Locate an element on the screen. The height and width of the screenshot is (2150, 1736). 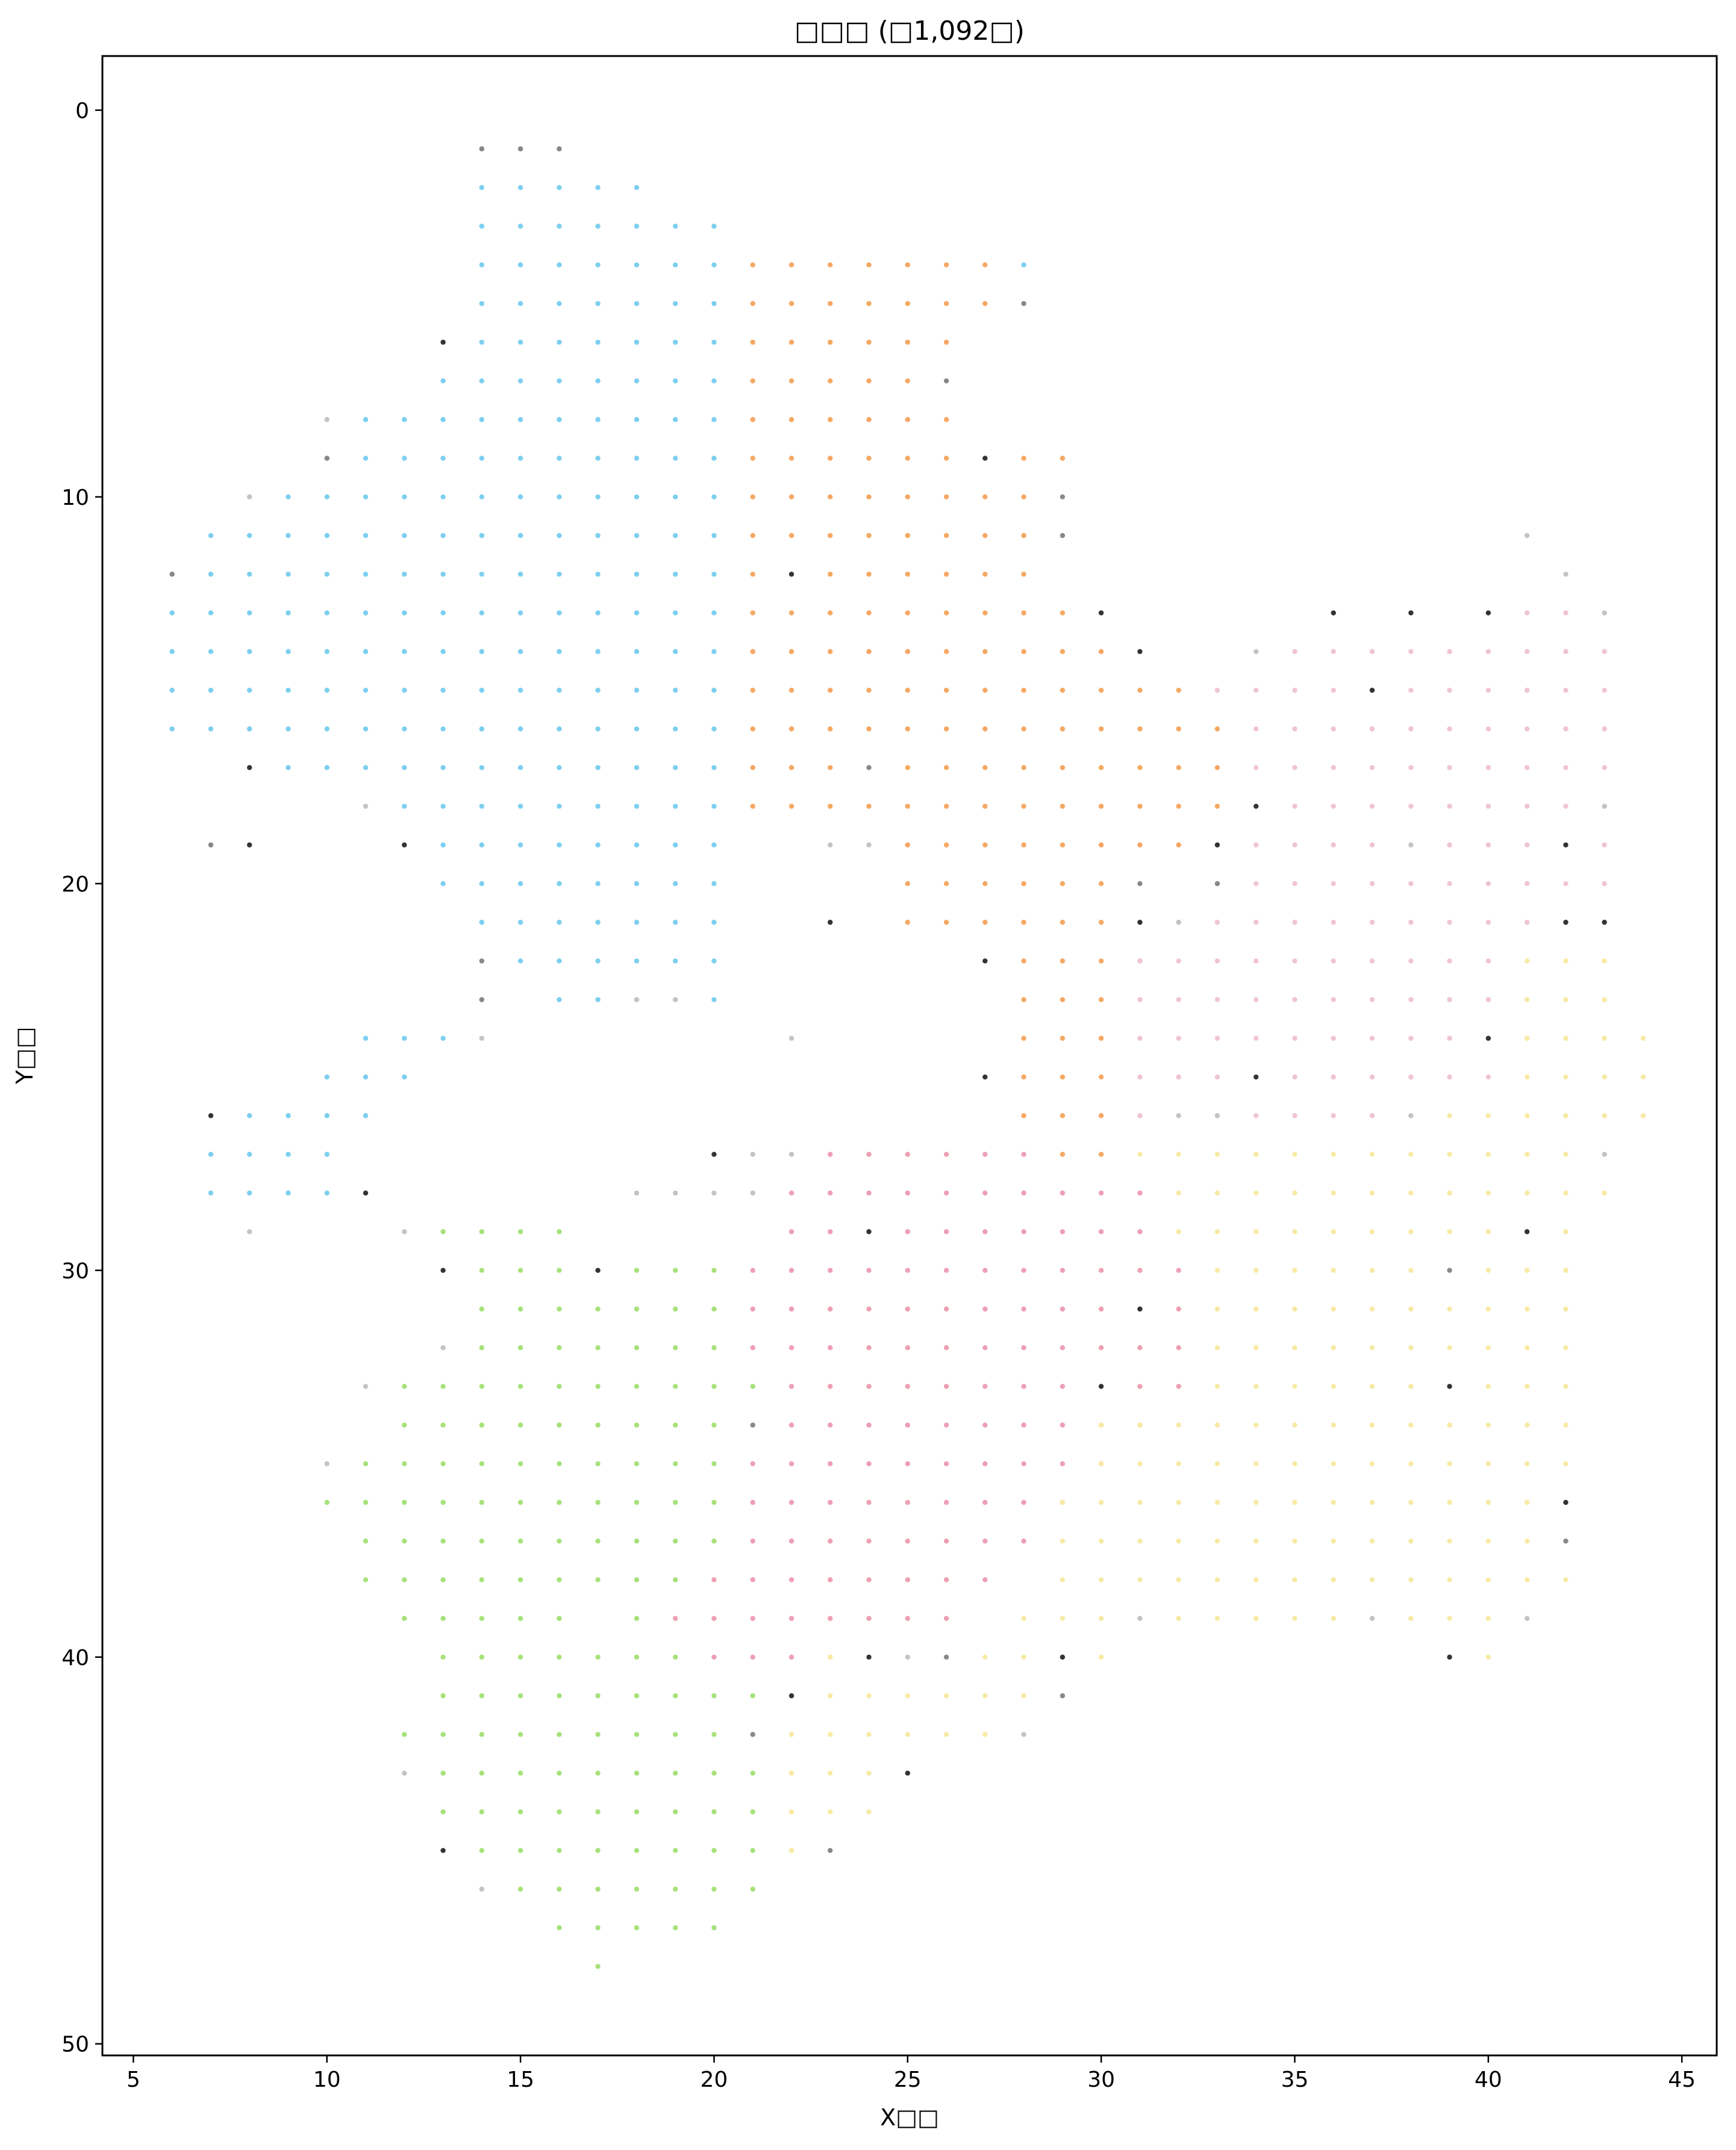
y-tick-label: 20 is located at coordinates (75, 885).